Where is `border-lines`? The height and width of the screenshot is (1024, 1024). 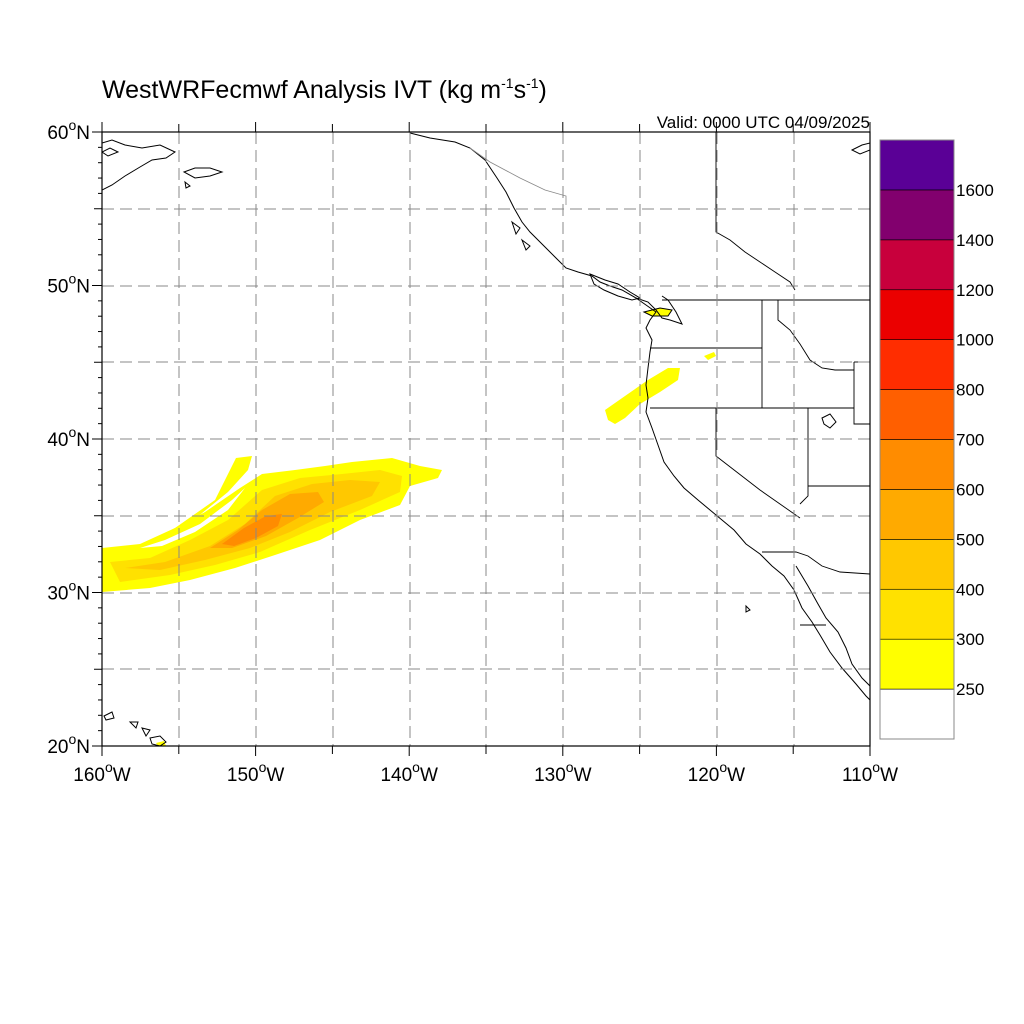 border-lines is located at coordinates (518, 176).